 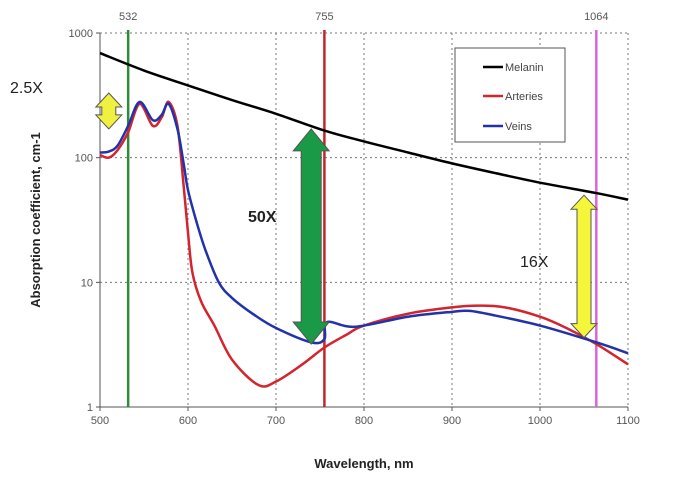 What do you see at coordinates (363, 463) in the screenshot?
I see `x-axis-label: Wavelength, nm` at bounding box center [363, 463].